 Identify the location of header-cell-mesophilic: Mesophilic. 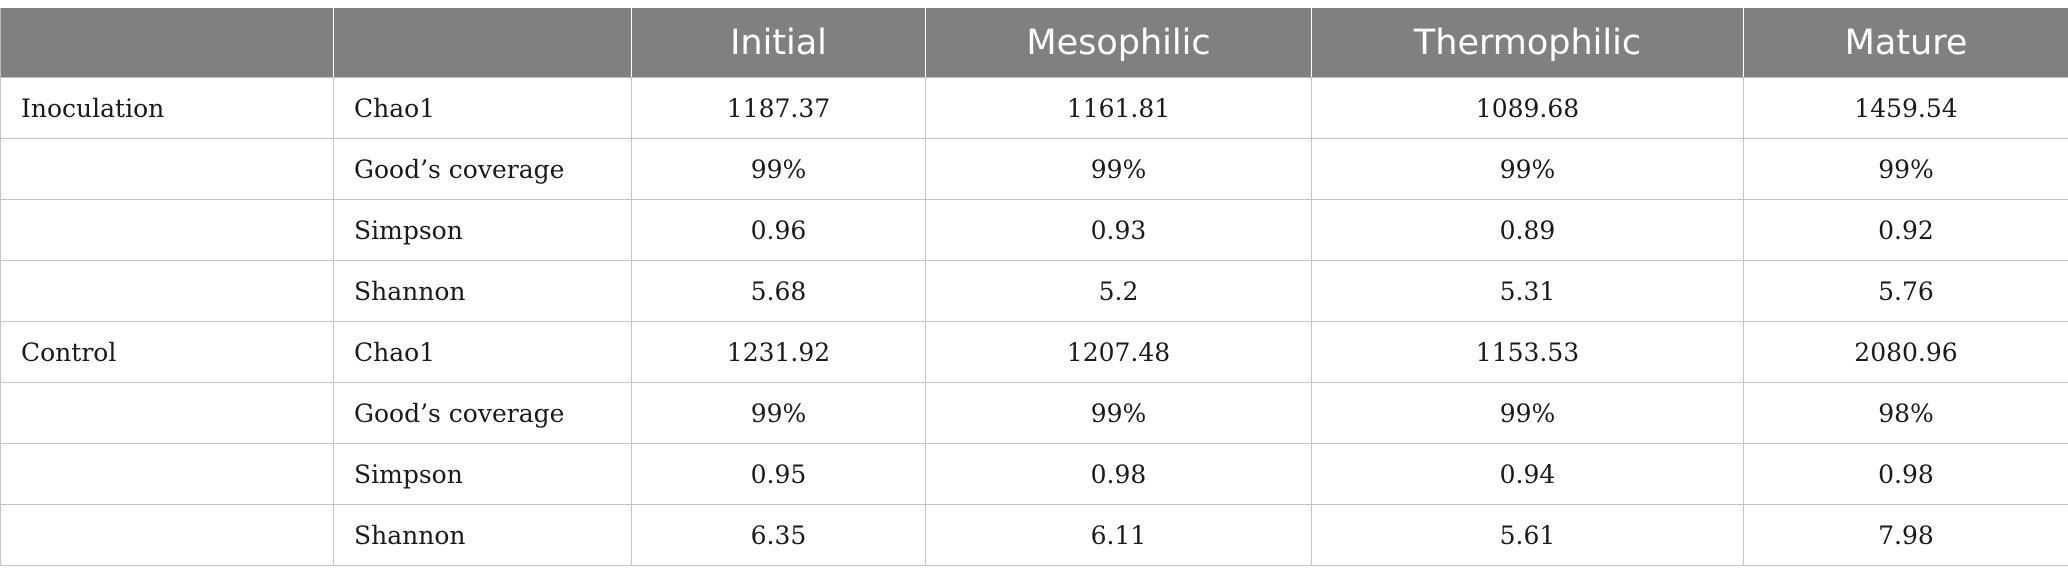
(1118, 43).